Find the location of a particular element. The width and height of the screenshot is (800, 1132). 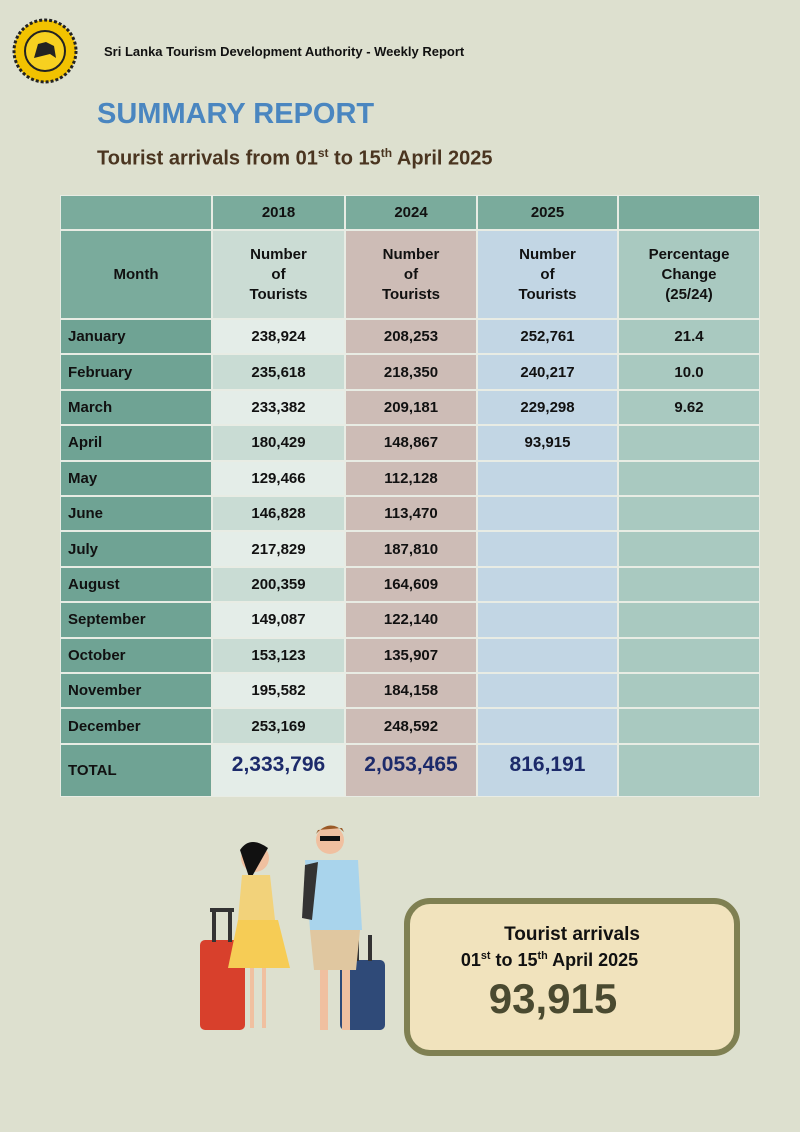

value-cell: 235,618 is located at coordinates (278, 372).